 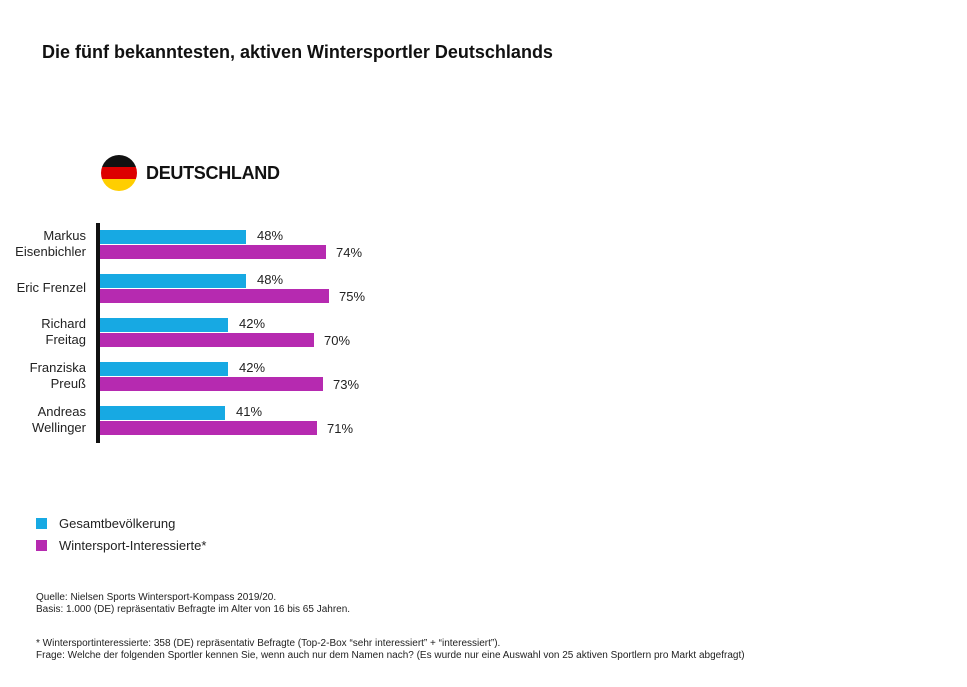 What do you see at coordinates (51, 287) in the screenshot?
I see `category-label-line: Eric Frenzel` at bounding box center [51, 287].